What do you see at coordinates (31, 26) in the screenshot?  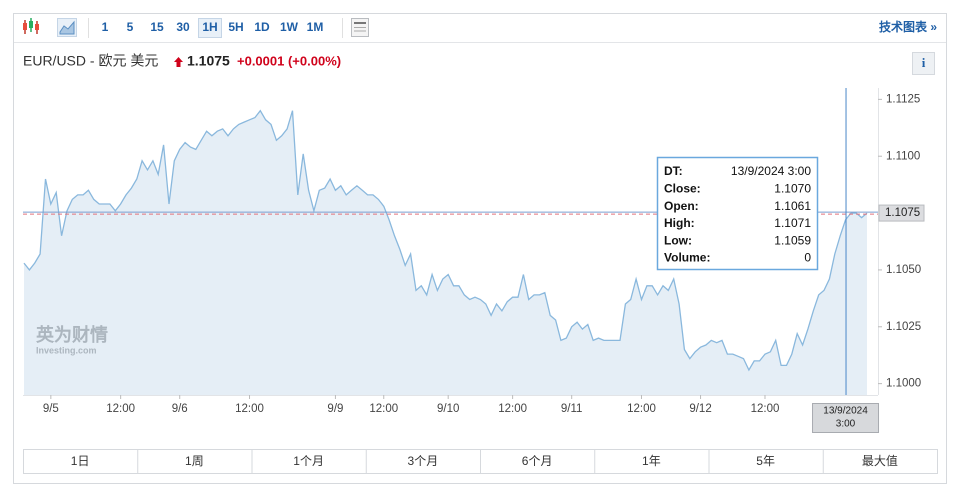 I see `candle-icon` at bounding box center [31, 26].